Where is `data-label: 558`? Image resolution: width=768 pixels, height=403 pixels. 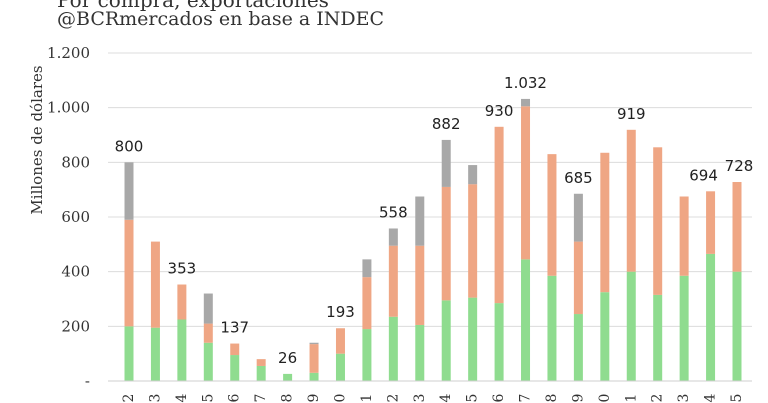 data-label: 558 is located at coordinates (393, 212).